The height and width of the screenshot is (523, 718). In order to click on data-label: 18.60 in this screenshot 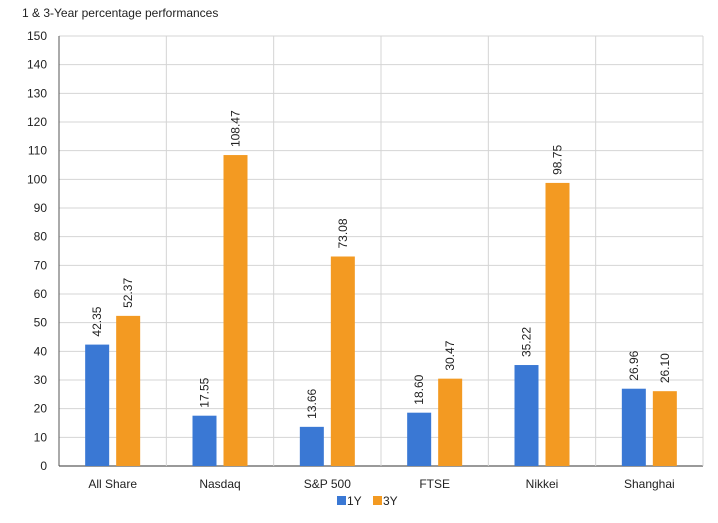, I will do `click(419, 389)`.